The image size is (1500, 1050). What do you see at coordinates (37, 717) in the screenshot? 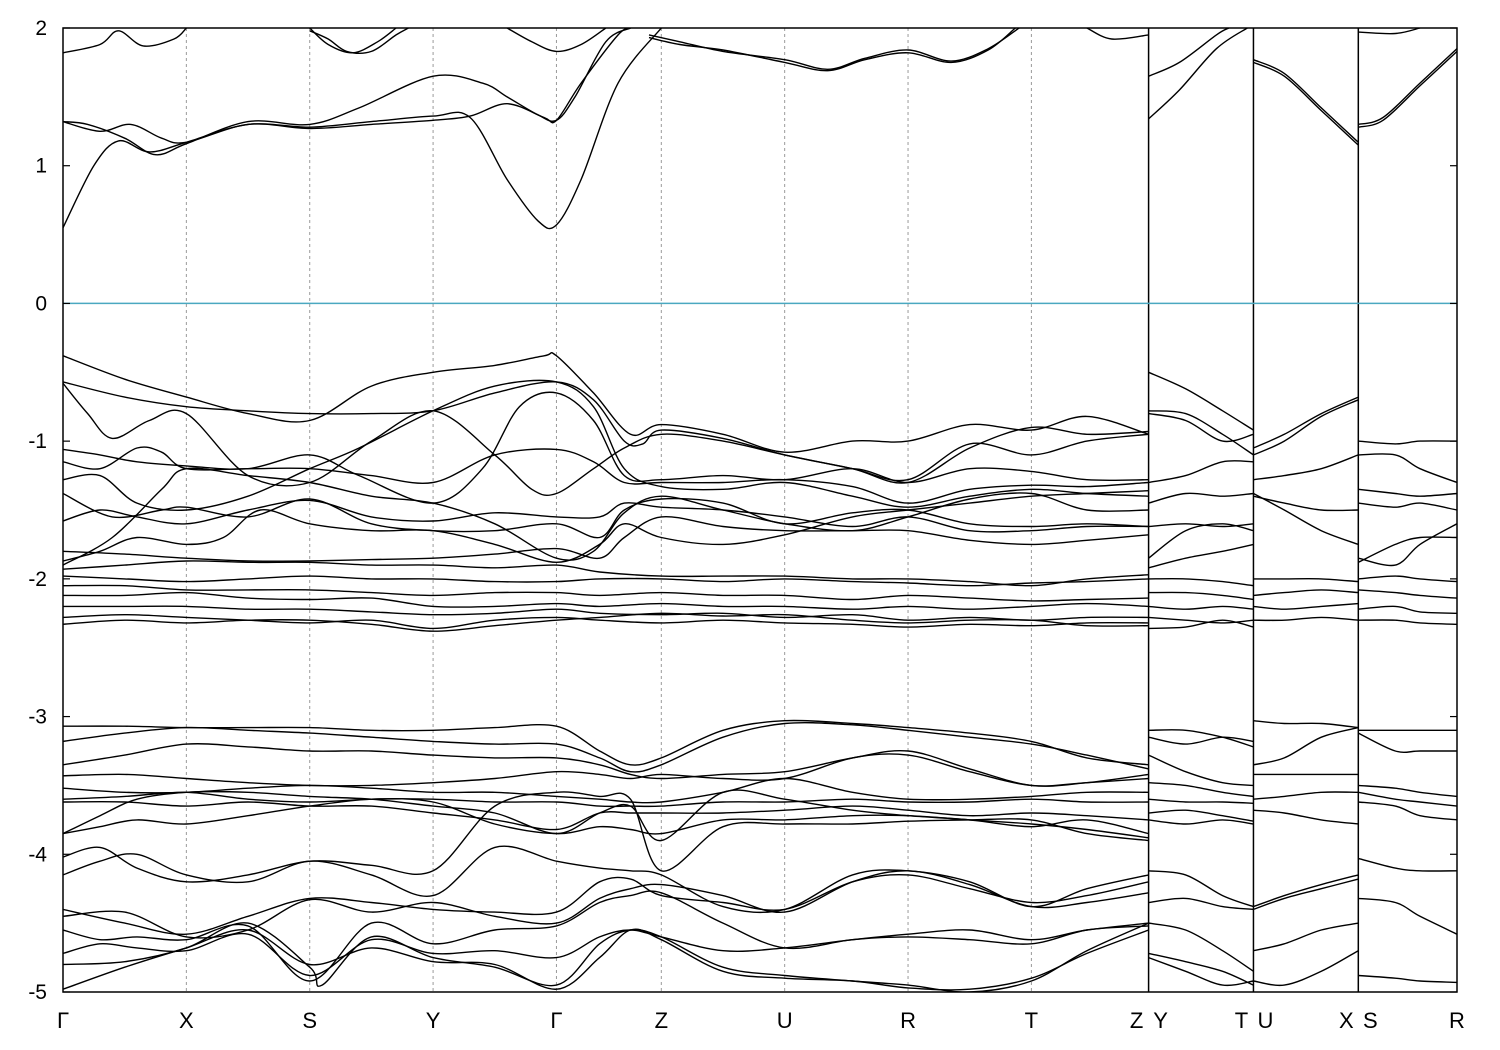
I see `y-tick-label: -3` at bounding box center [37, 717].